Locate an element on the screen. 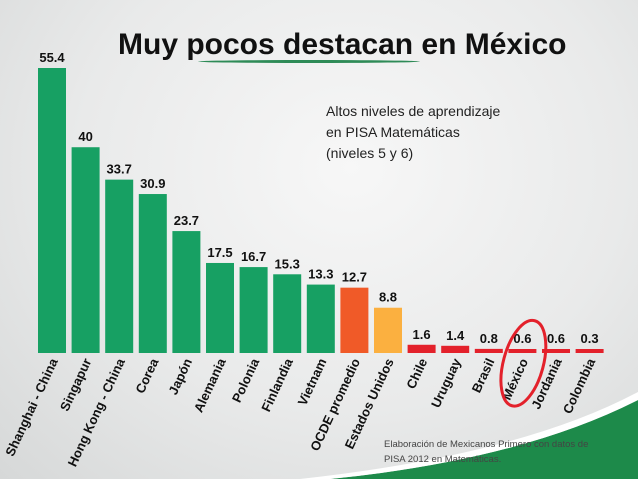  category-label: Singapur is located at coordinates (75, 384).